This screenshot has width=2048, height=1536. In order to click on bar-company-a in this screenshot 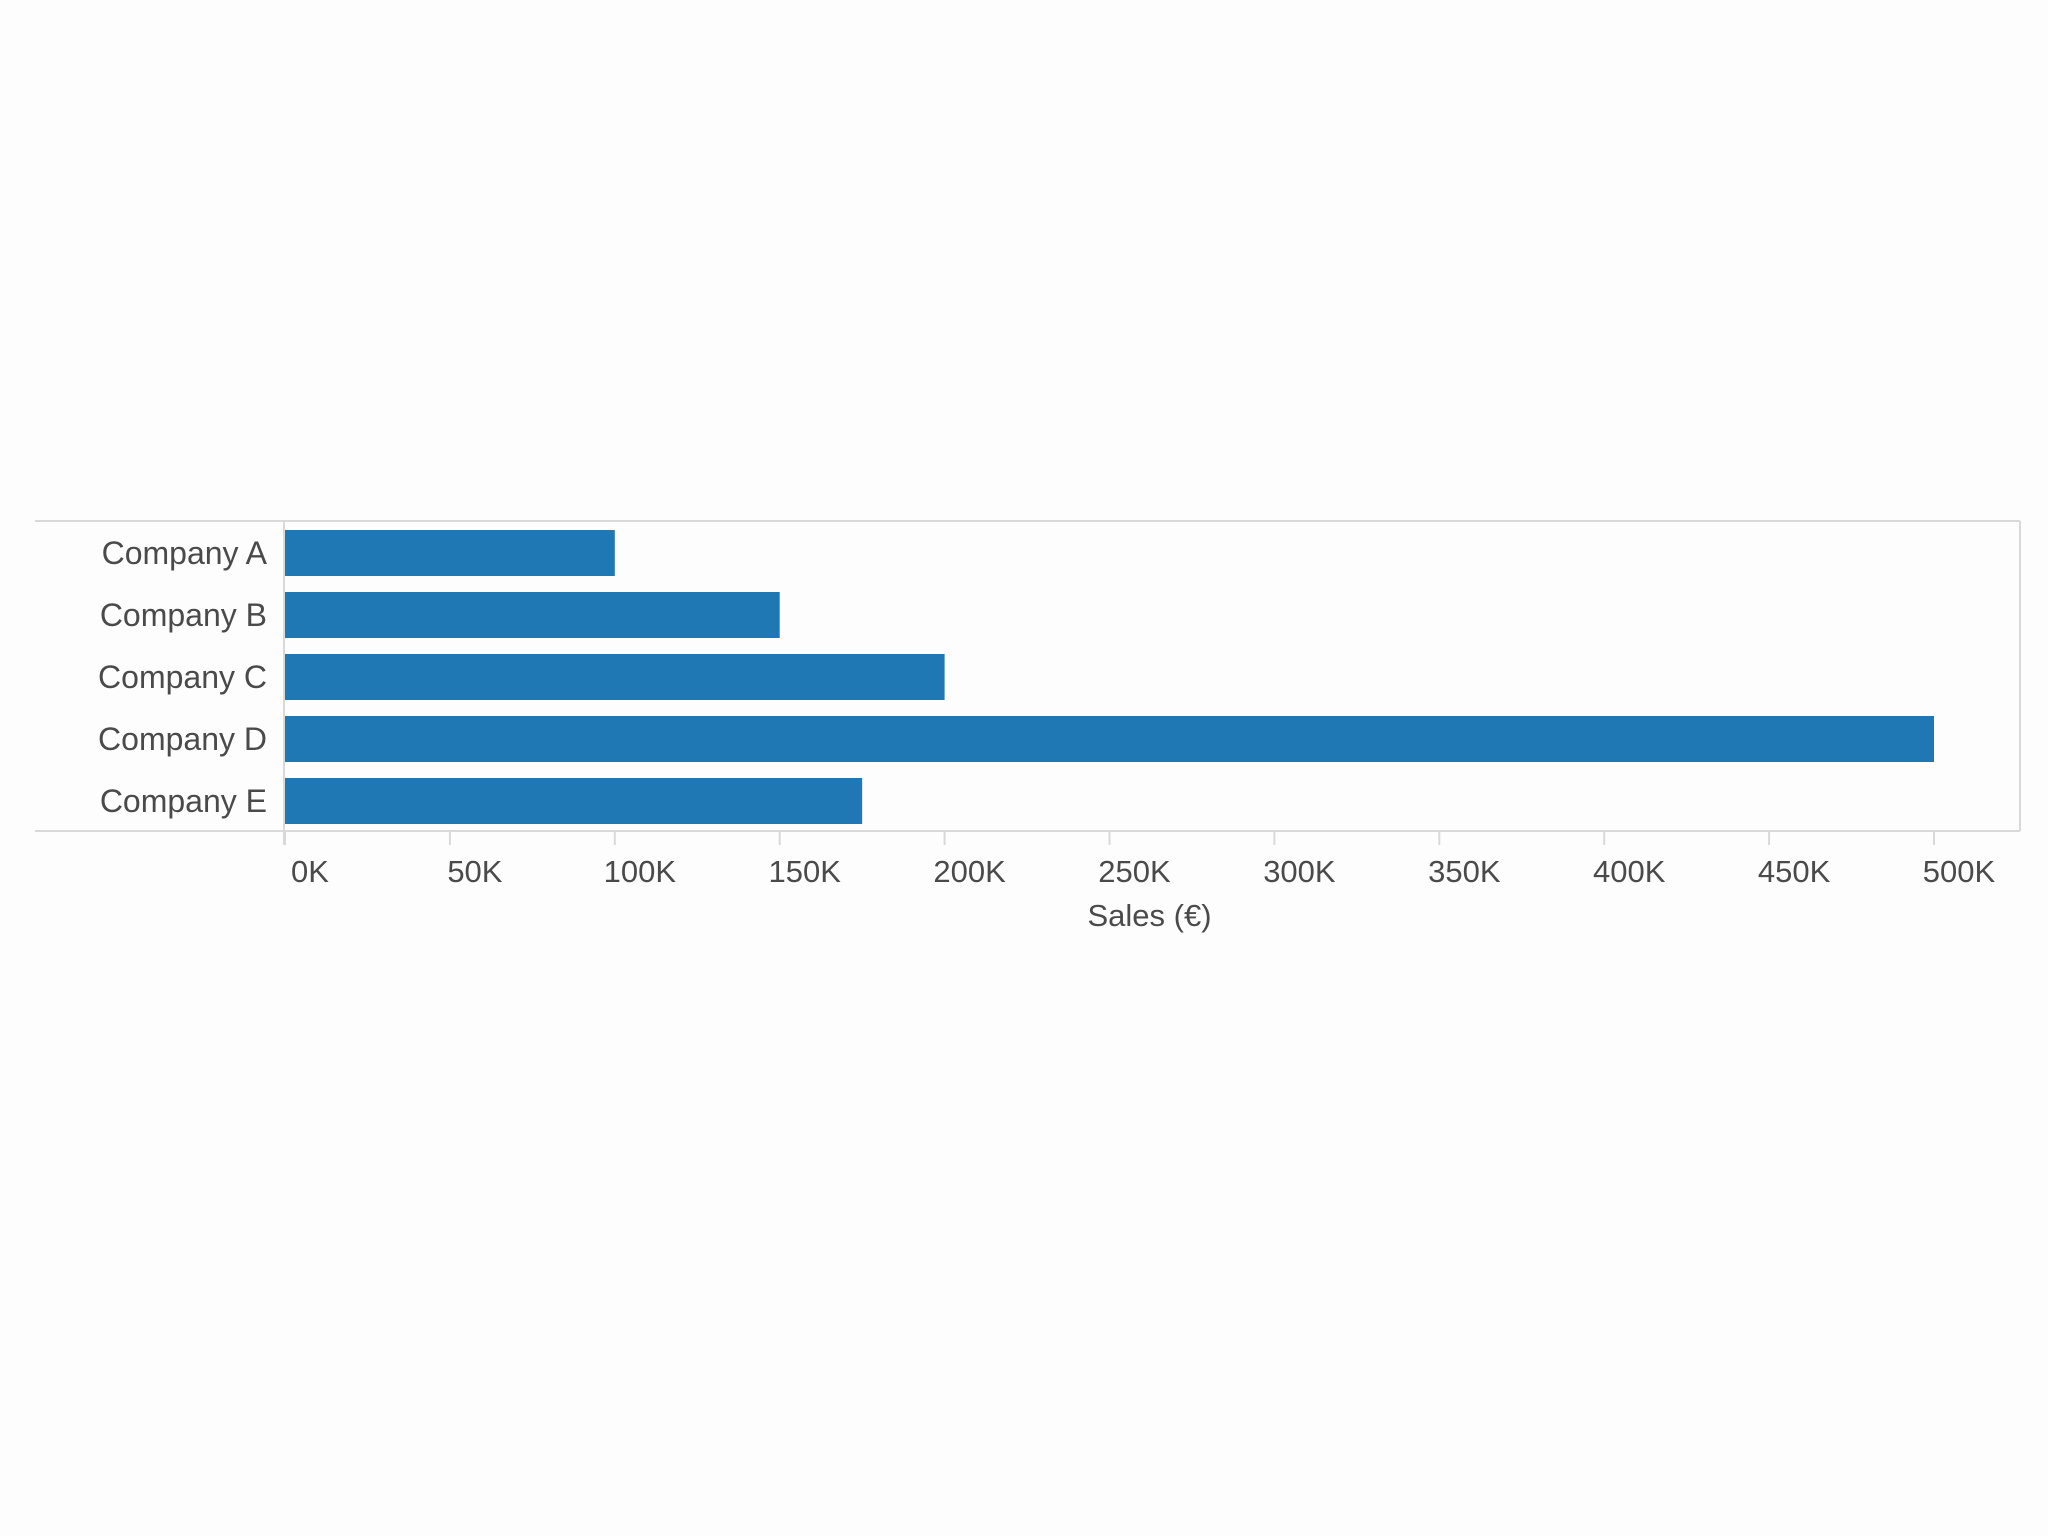, I will do `click(450, 553)`.